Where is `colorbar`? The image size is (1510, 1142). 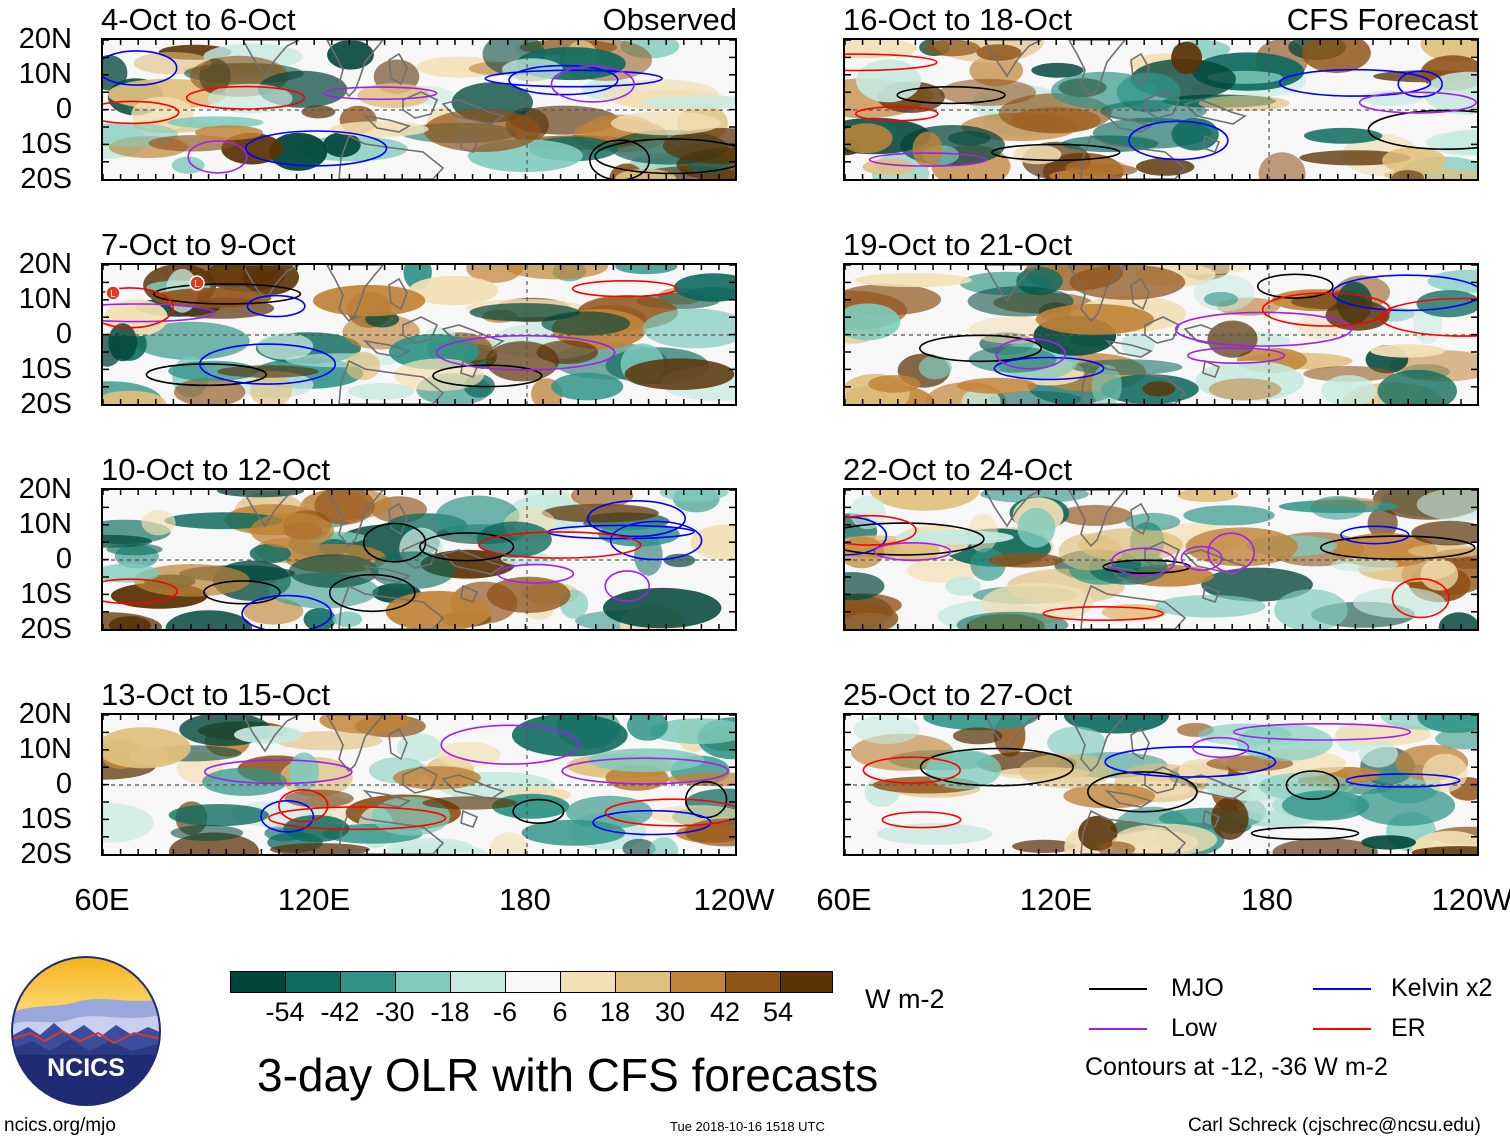 colorbar is located at coordinates (531, 982).